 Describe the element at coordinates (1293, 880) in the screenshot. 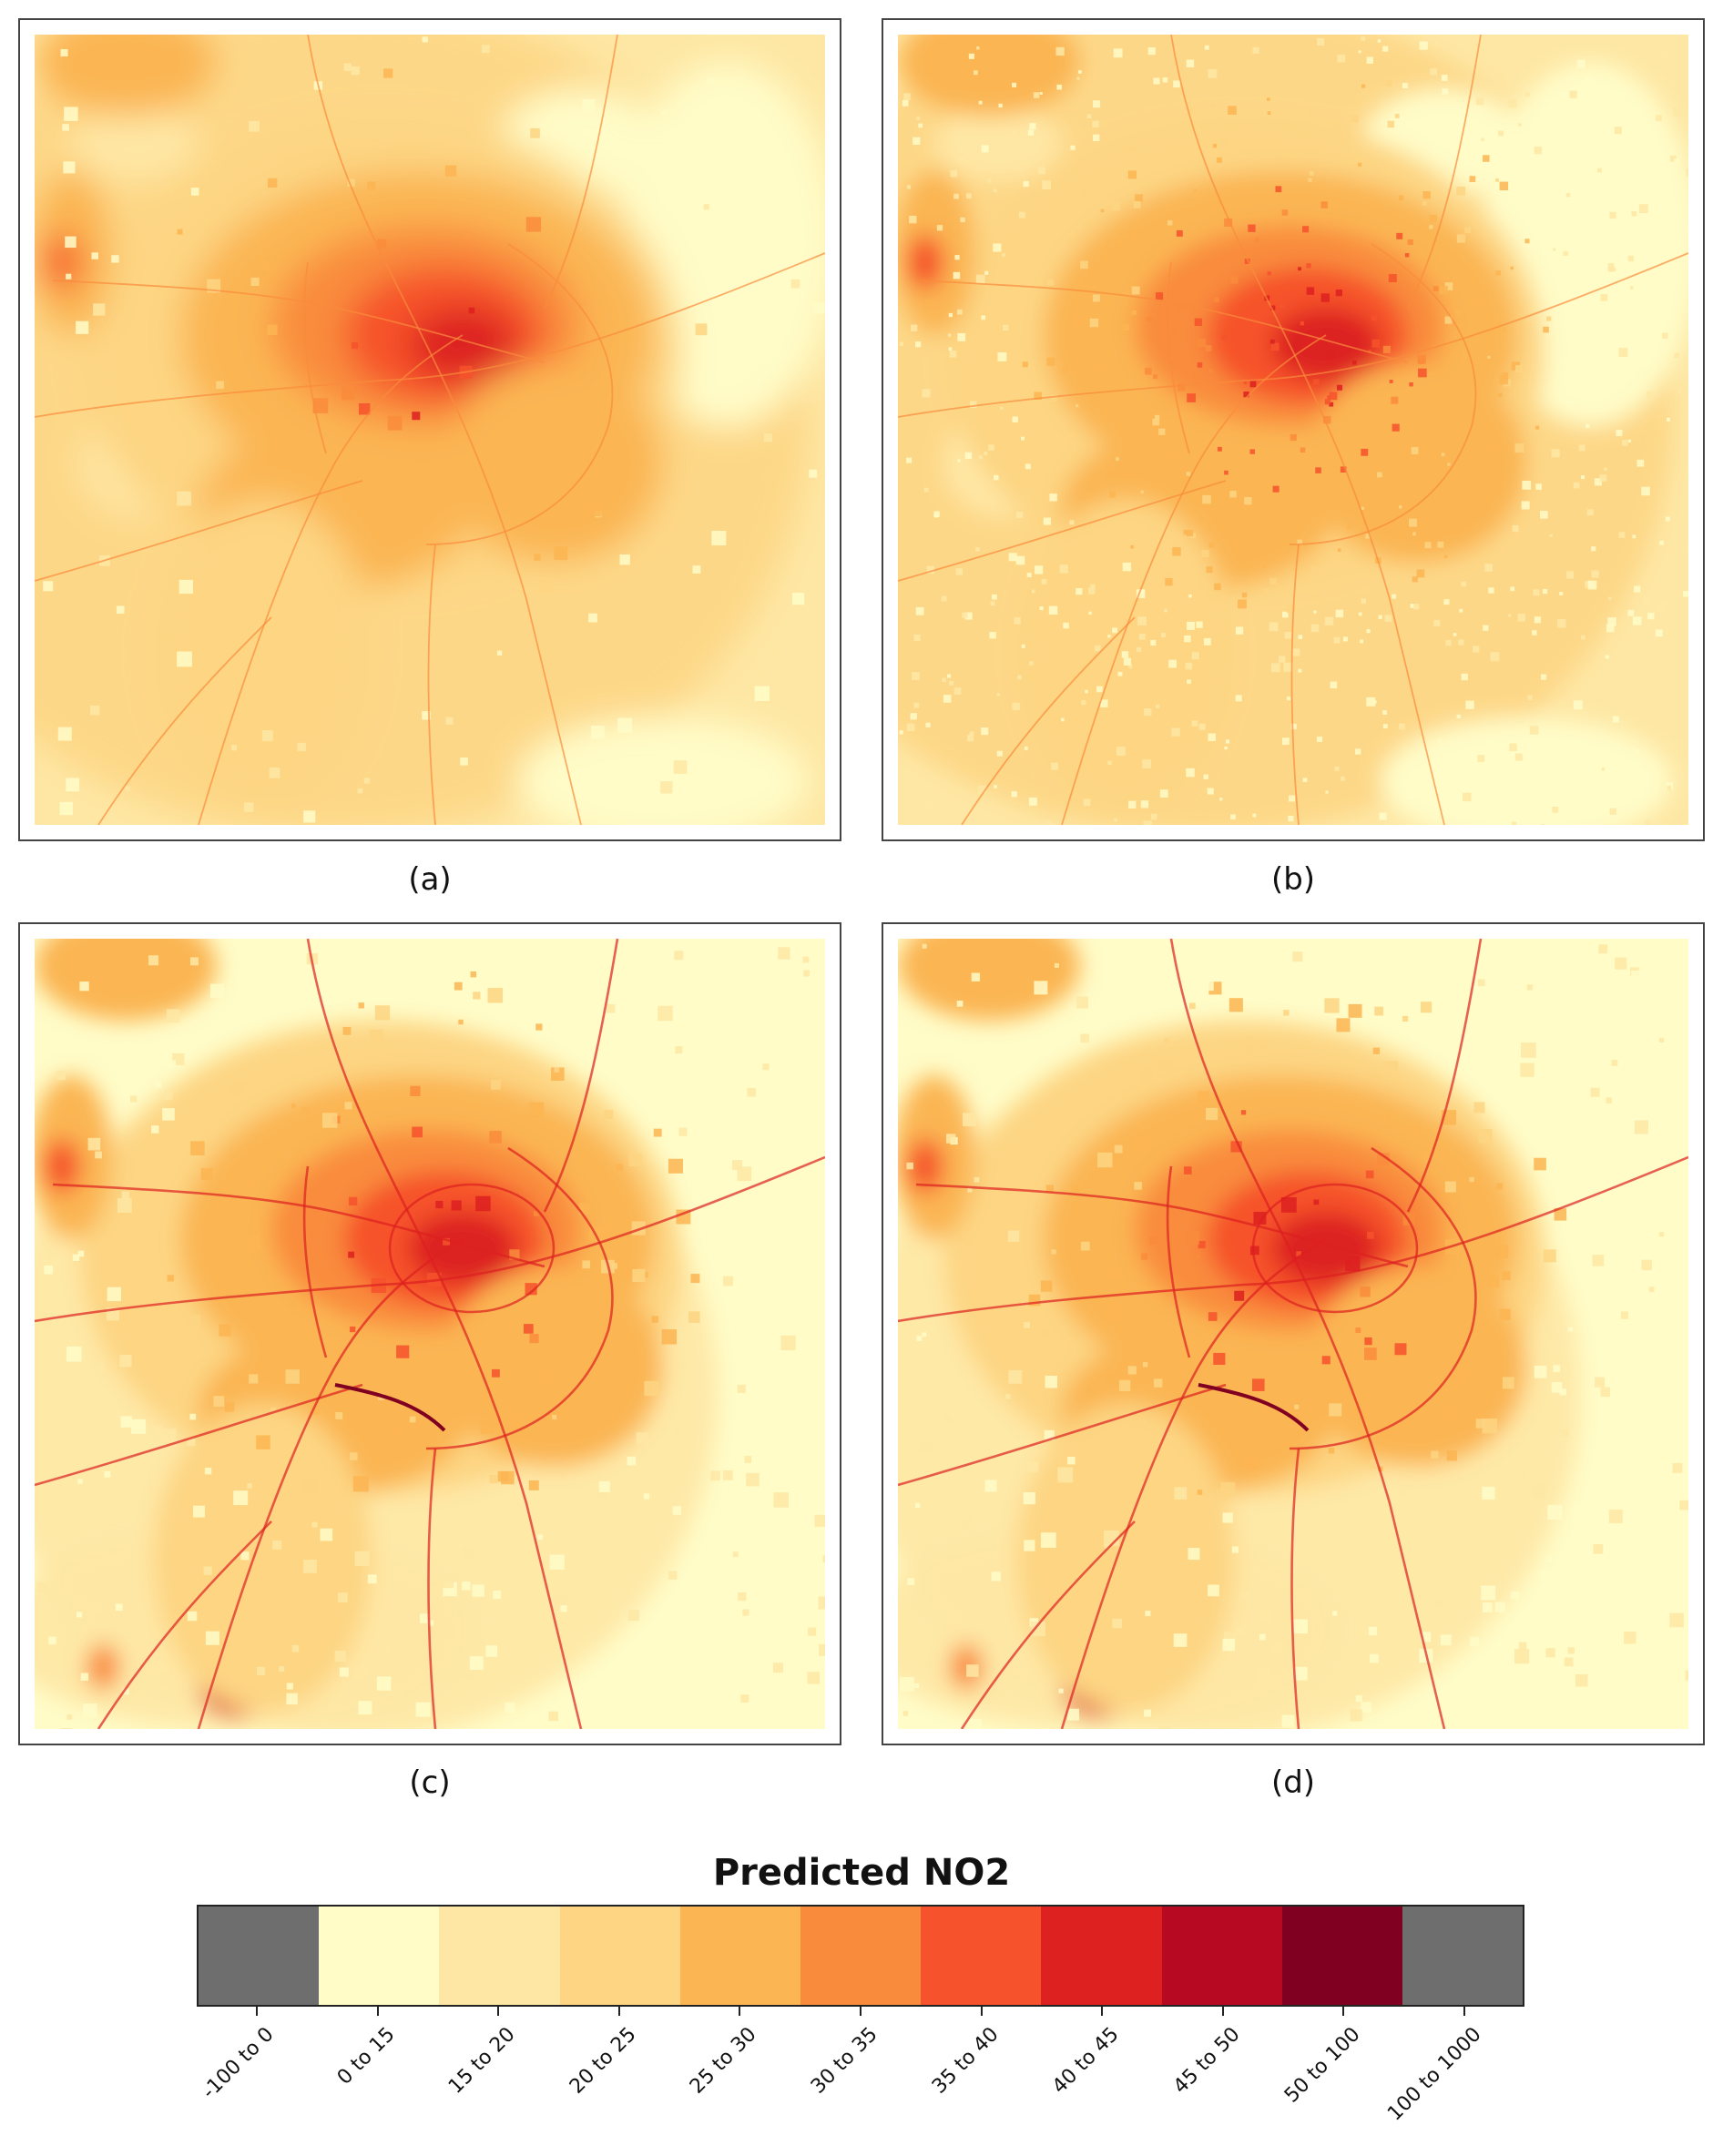

I see `panel-caption-b: (b)` at that location.